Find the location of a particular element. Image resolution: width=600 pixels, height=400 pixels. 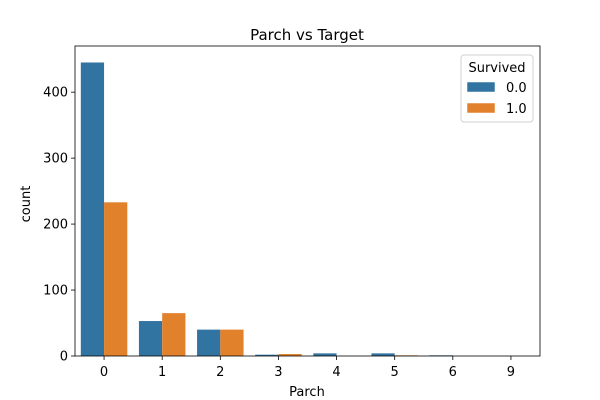

y-axis-label: count is located at coordinates (26, 204).